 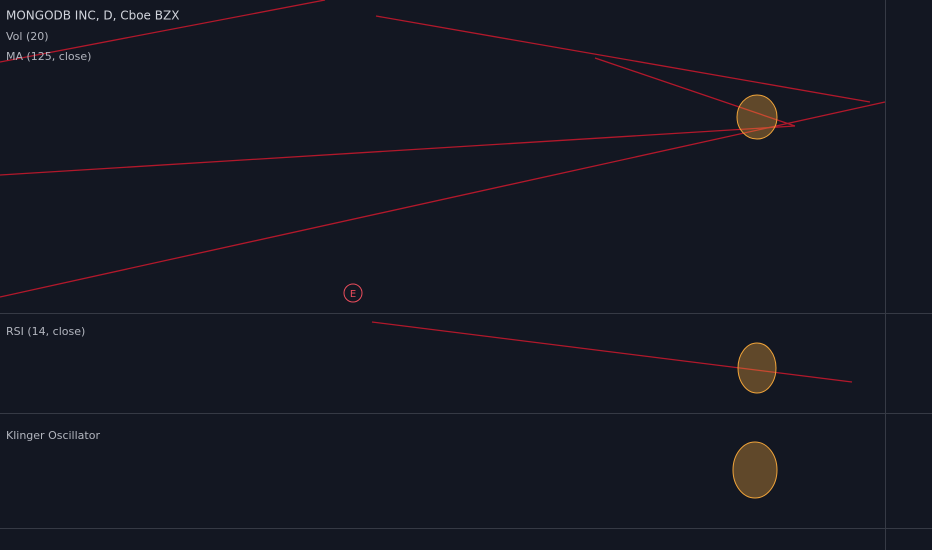 What do you see at coordinates (48, 56) in the screenshot?
I see `ma-legend: MA (125, close)` at bounding box center [48, 56].